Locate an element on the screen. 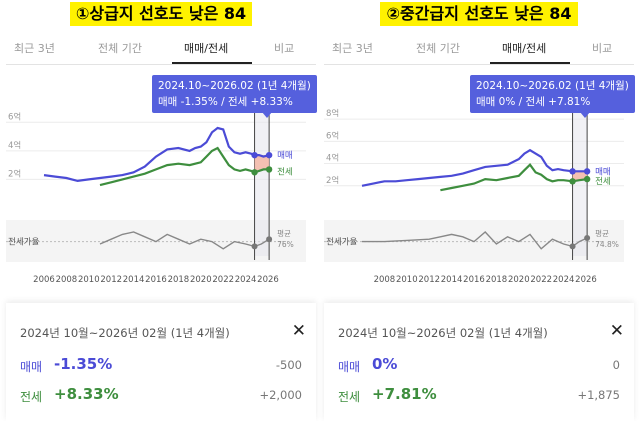 This screenshot has width=640, height=421. tooltip-changes: 매매 -1.35% / 전세 +8.33% is located at coordinates (225, 102).